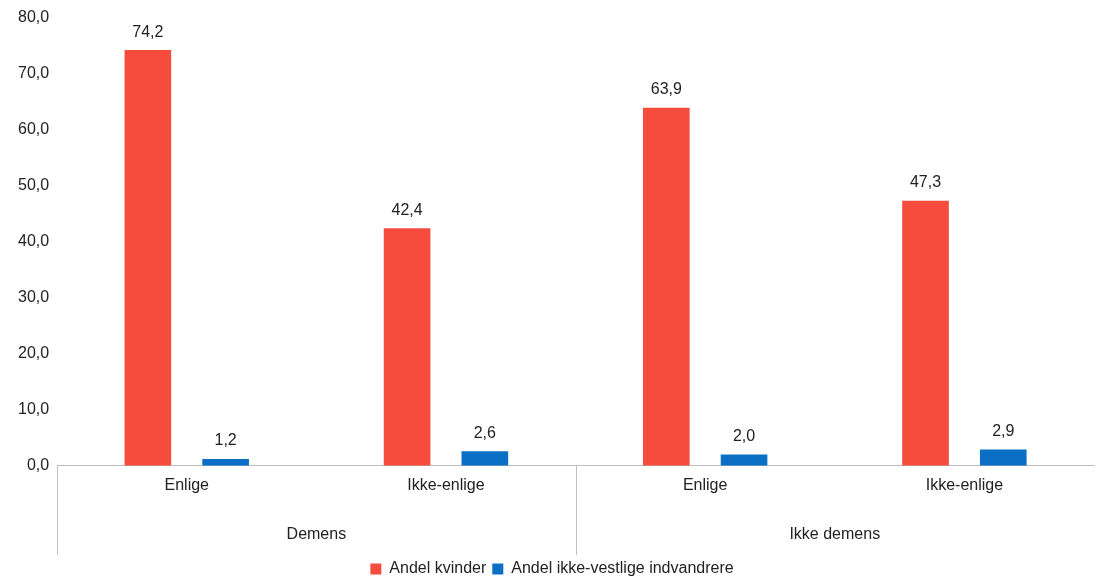  Describe the element at coordinates (438, 568) in the screenshot. I see `legend-label: Andel kvinder` at that location.